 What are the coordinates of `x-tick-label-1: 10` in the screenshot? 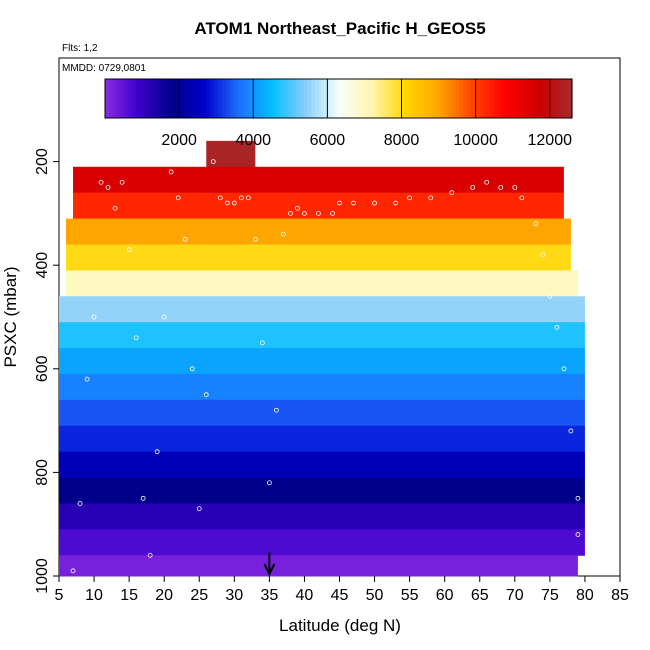 It's located at (94, 595).